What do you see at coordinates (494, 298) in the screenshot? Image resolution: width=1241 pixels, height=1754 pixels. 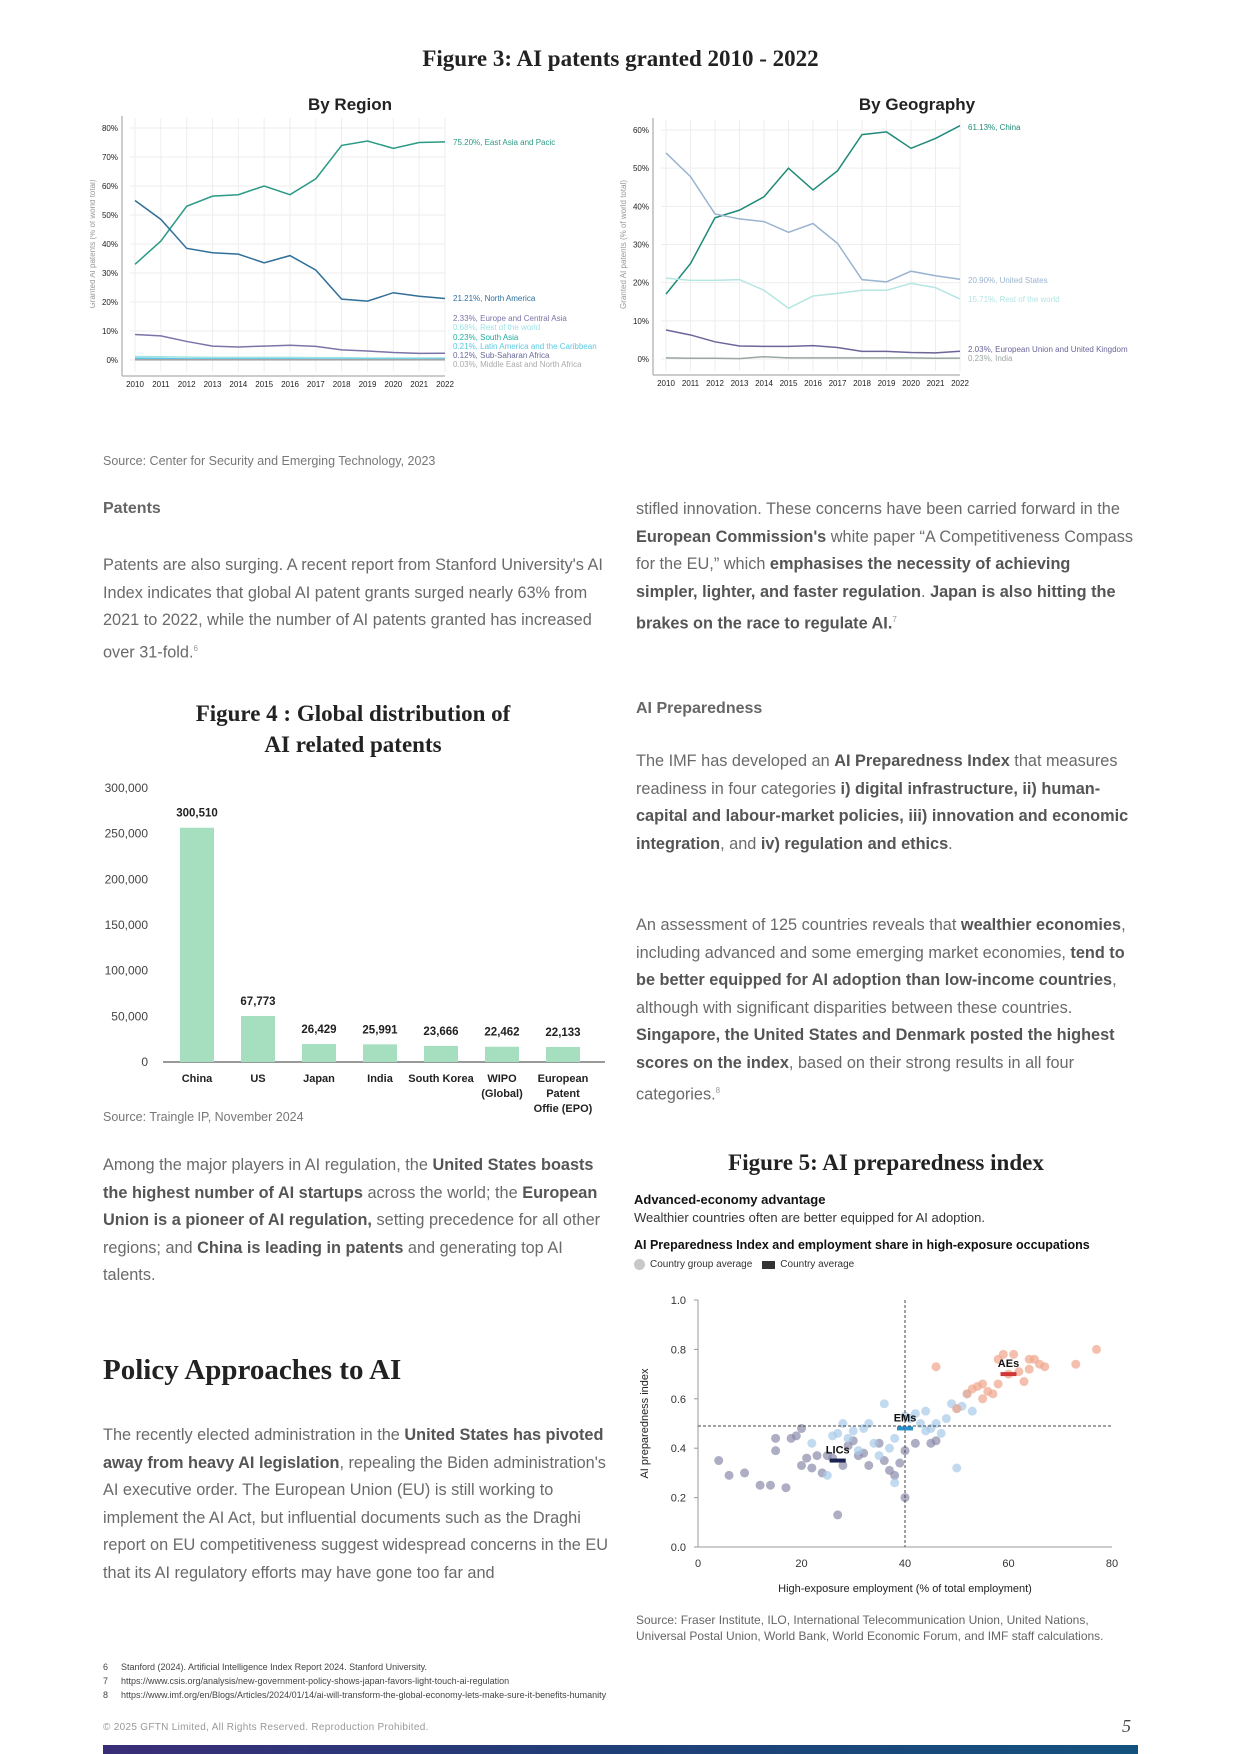 I see `series-label: 21.21%, North America` at bounding box center [494, 298].